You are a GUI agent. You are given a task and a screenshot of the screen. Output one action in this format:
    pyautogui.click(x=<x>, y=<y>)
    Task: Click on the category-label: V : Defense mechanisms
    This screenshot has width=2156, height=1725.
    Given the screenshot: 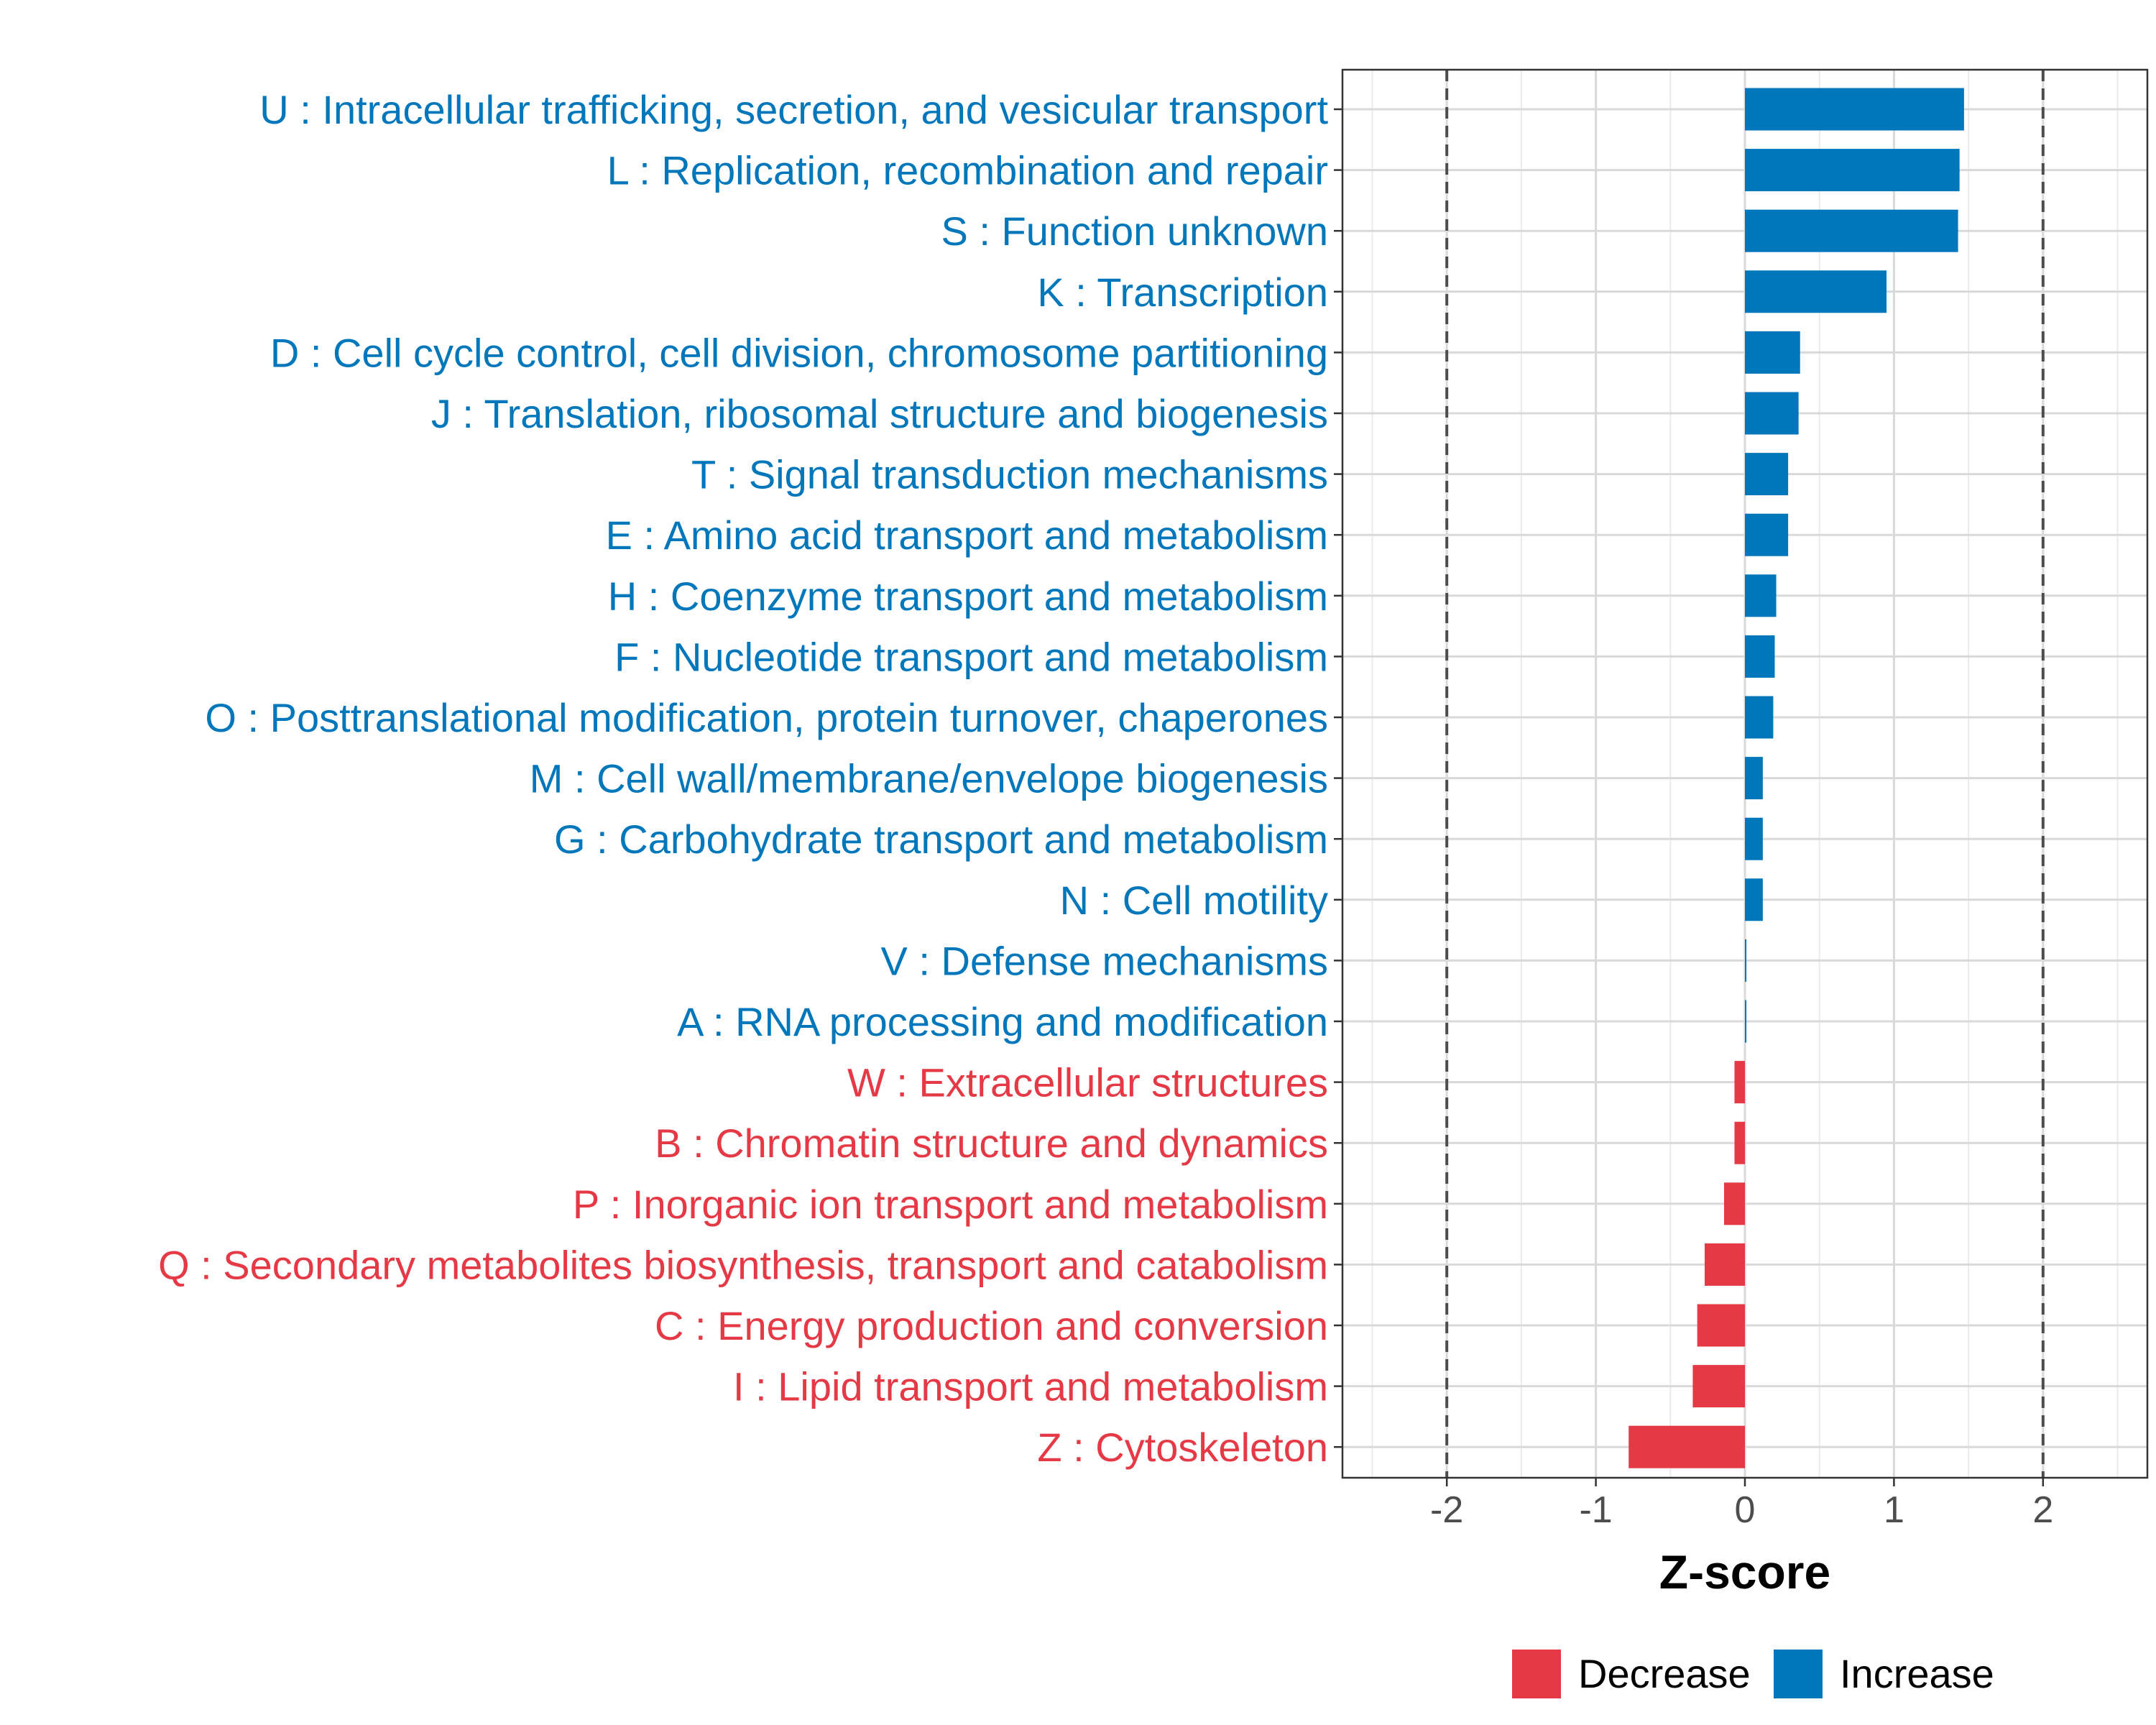 What is the action you would take?
    pyautogui.click(x=1104, y=960)
    